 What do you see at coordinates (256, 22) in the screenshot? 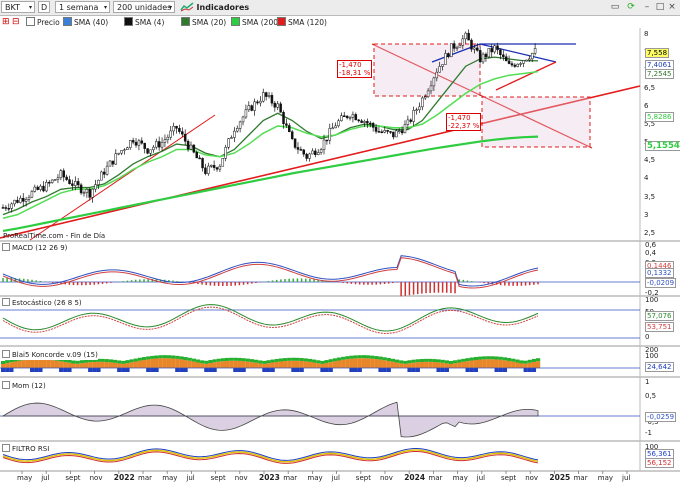
I see `legend-item-sma200: SMA (200)` at bounding box center [256, 22].